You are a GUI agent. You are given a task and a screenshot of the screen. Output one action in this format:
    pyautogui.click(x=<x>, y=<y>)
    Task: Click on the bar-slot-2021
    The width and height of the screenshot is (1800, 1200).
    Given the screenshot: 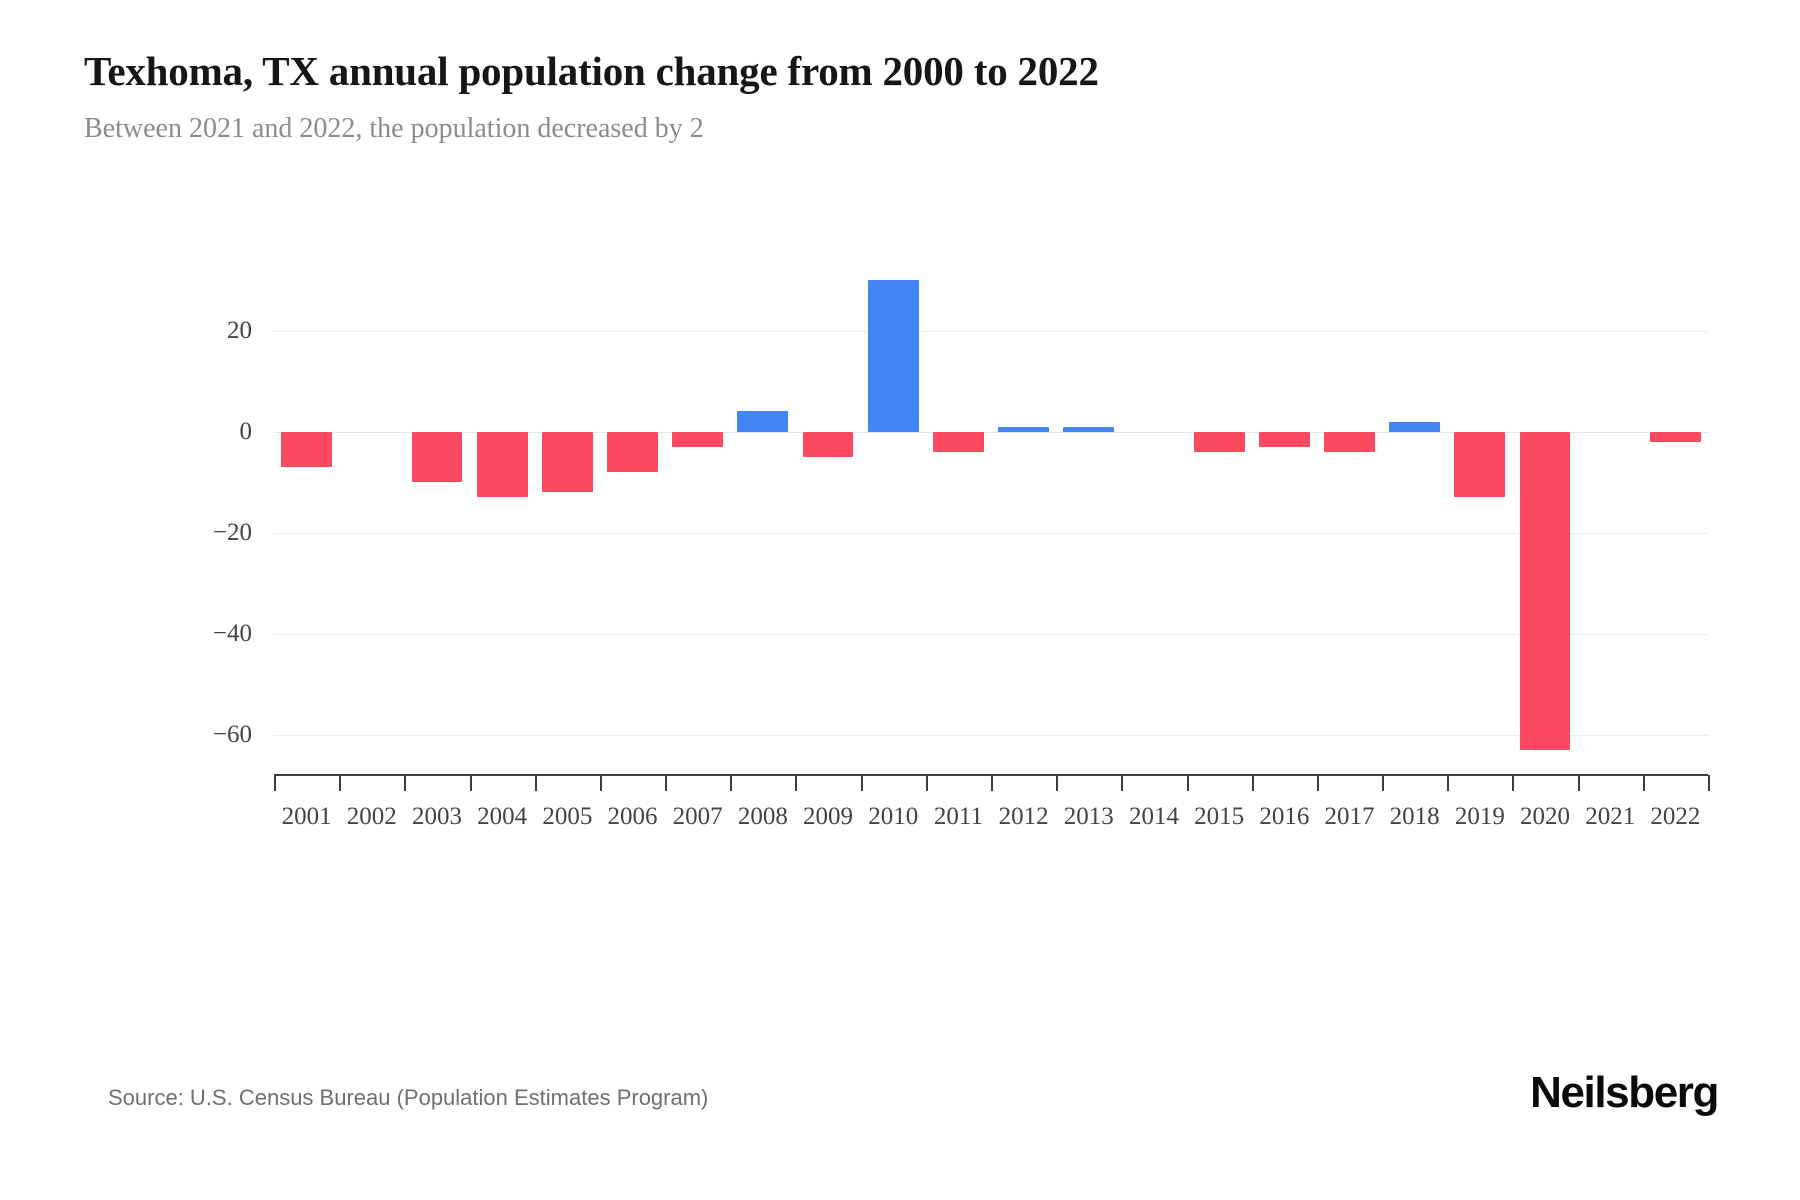 What is the action you would take?
    pyautogui.click(x=1610, y=517)
    